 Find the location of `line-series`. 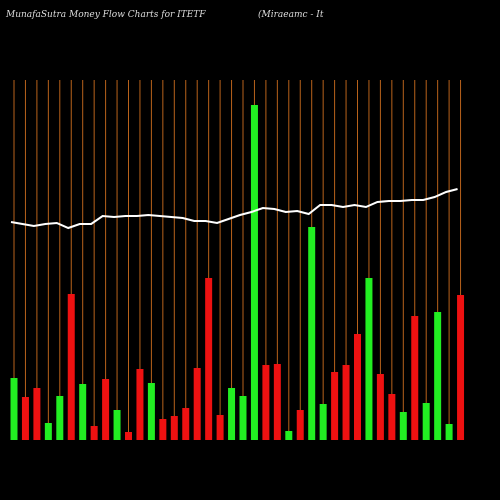

line-series is located at coordinates (234, 209).